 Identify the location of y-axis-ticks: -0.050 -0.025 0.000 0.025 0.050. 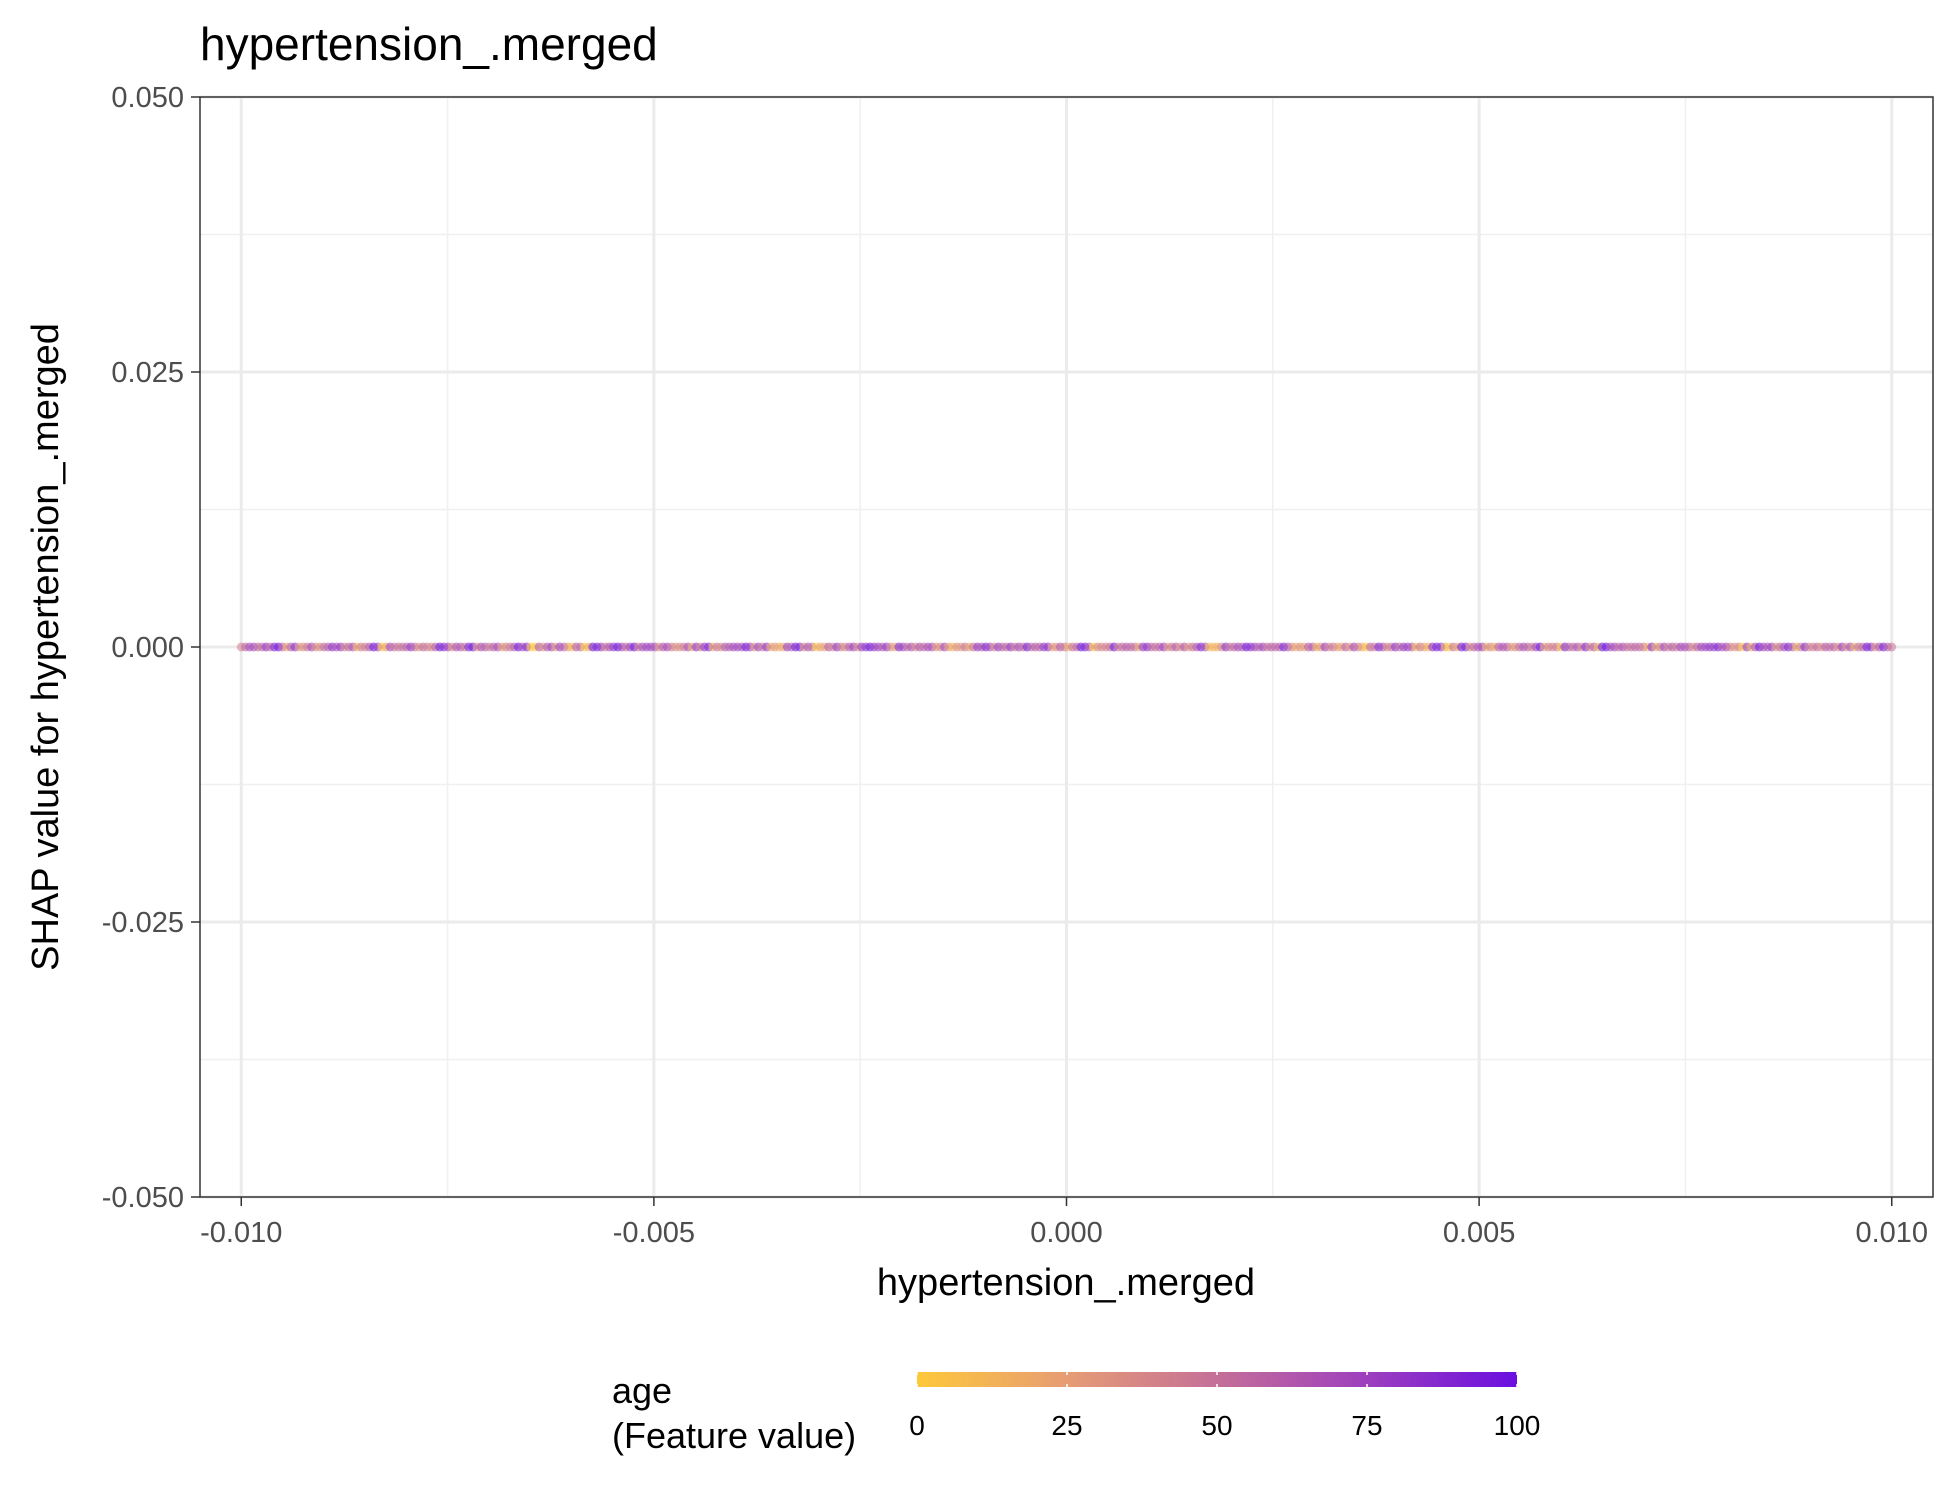
(151, 648).